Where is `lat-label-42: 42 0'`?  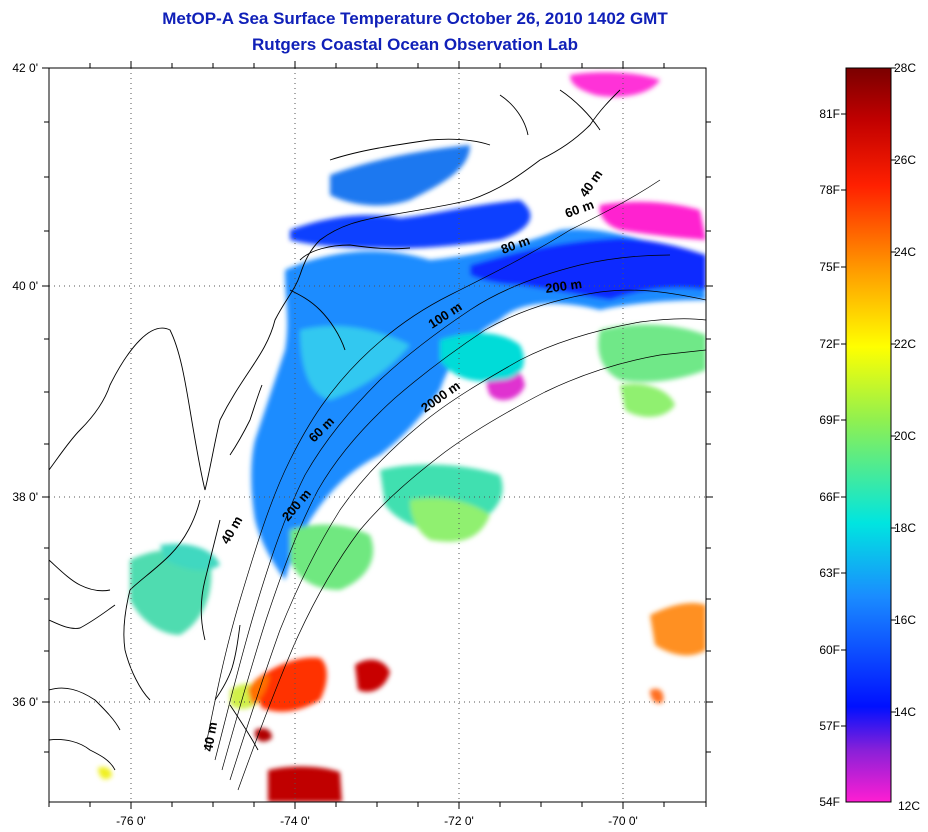 lat-label-42: 42 0' is located at coordinates (25, 68).